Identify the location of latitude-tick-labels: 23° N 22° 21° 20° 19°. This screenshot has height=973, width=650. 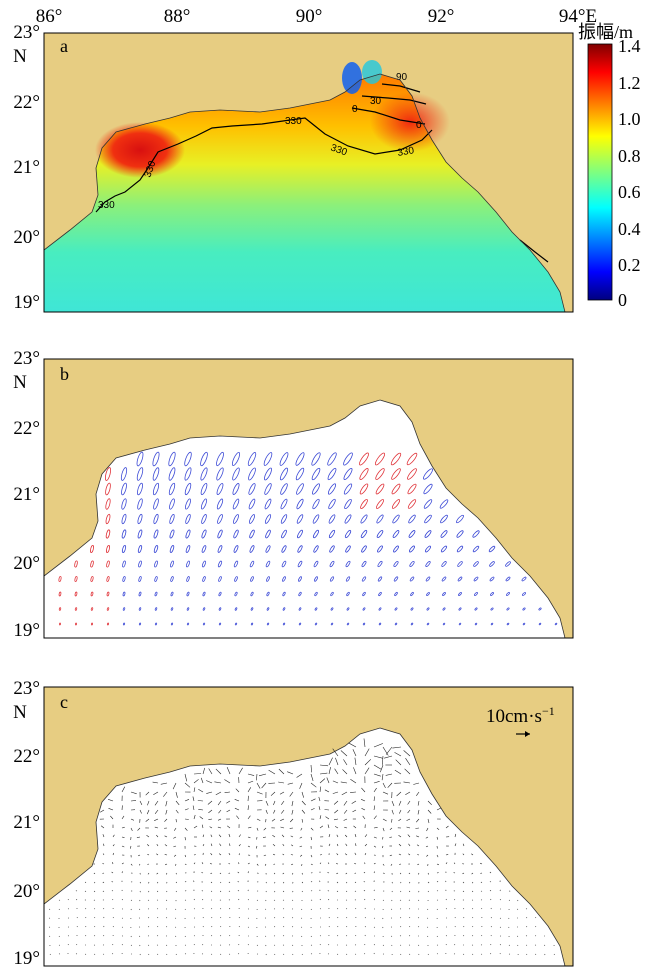
(26, 494).